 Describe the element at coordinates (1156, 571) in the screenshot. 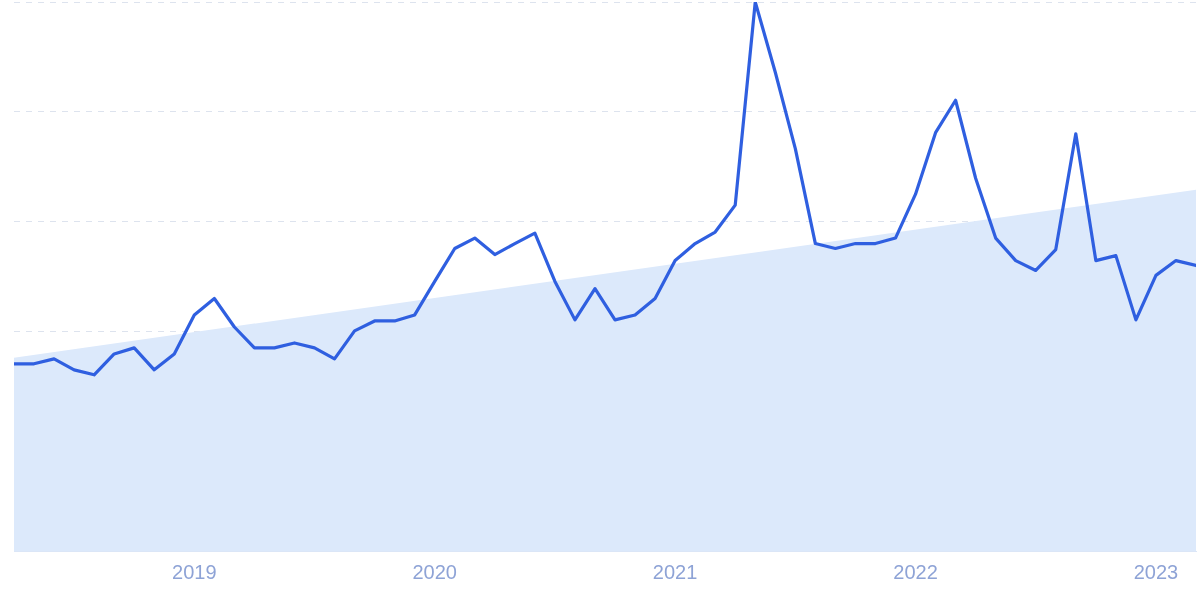

I see `x-tick-label: 2023` at that location.